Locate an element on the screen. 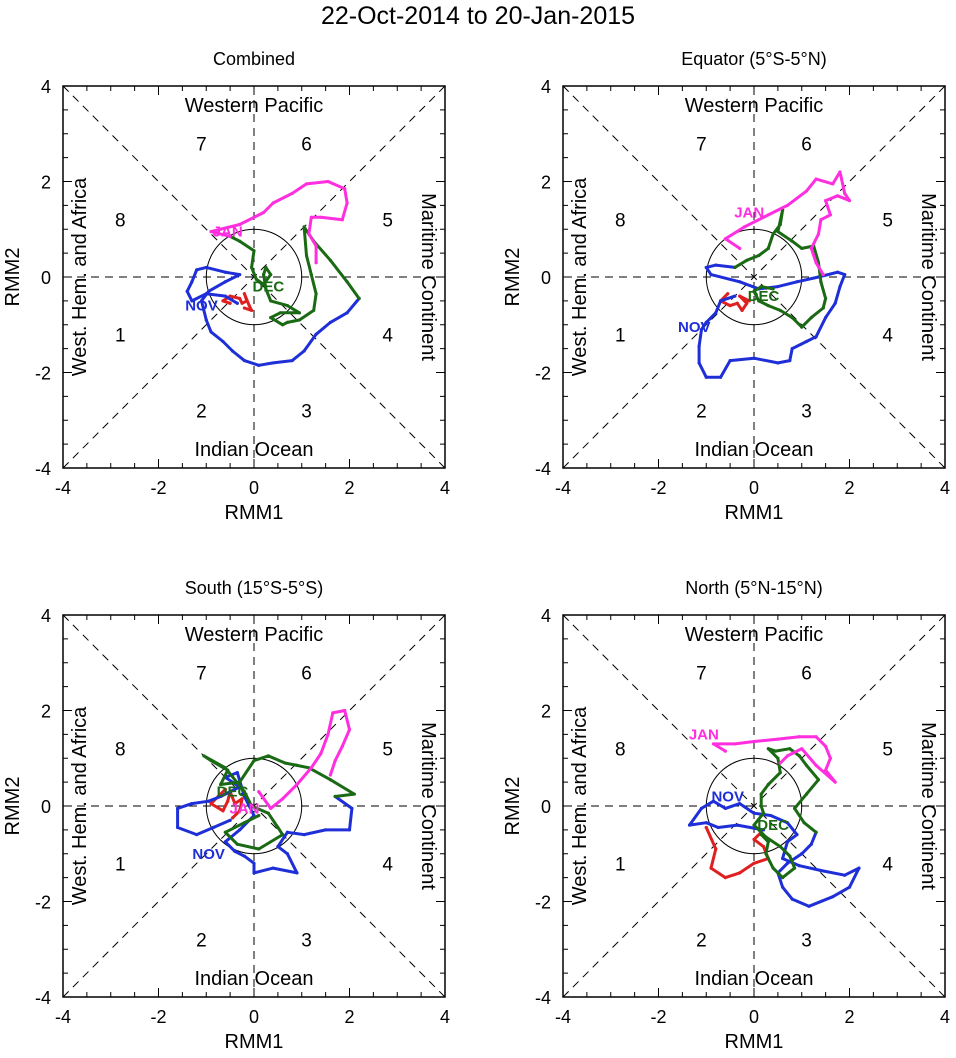  phase-label-2: 2 is located at coordinates (201, 412).